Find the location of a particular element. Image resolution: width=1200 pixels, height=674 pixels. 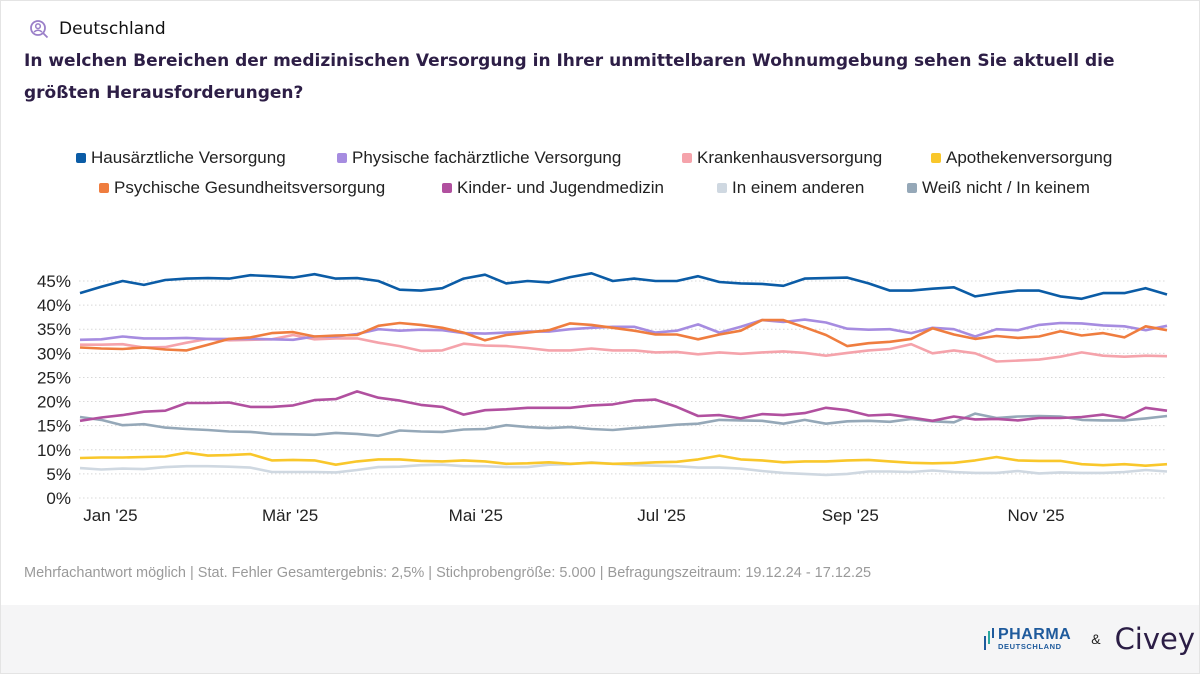

x-tick-label: Nov '25 is located at coordinates (1036, 515).